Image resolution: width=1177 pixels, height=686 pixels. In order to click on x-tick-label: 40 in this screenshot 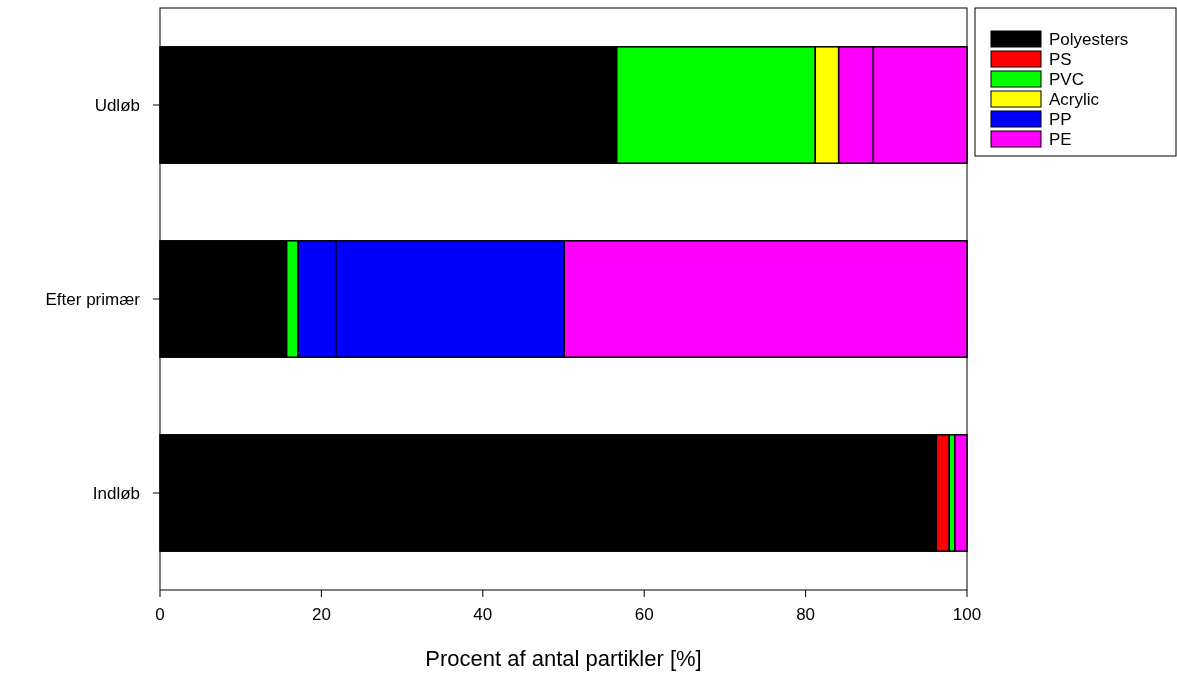, I will do `click(483, 614)`.